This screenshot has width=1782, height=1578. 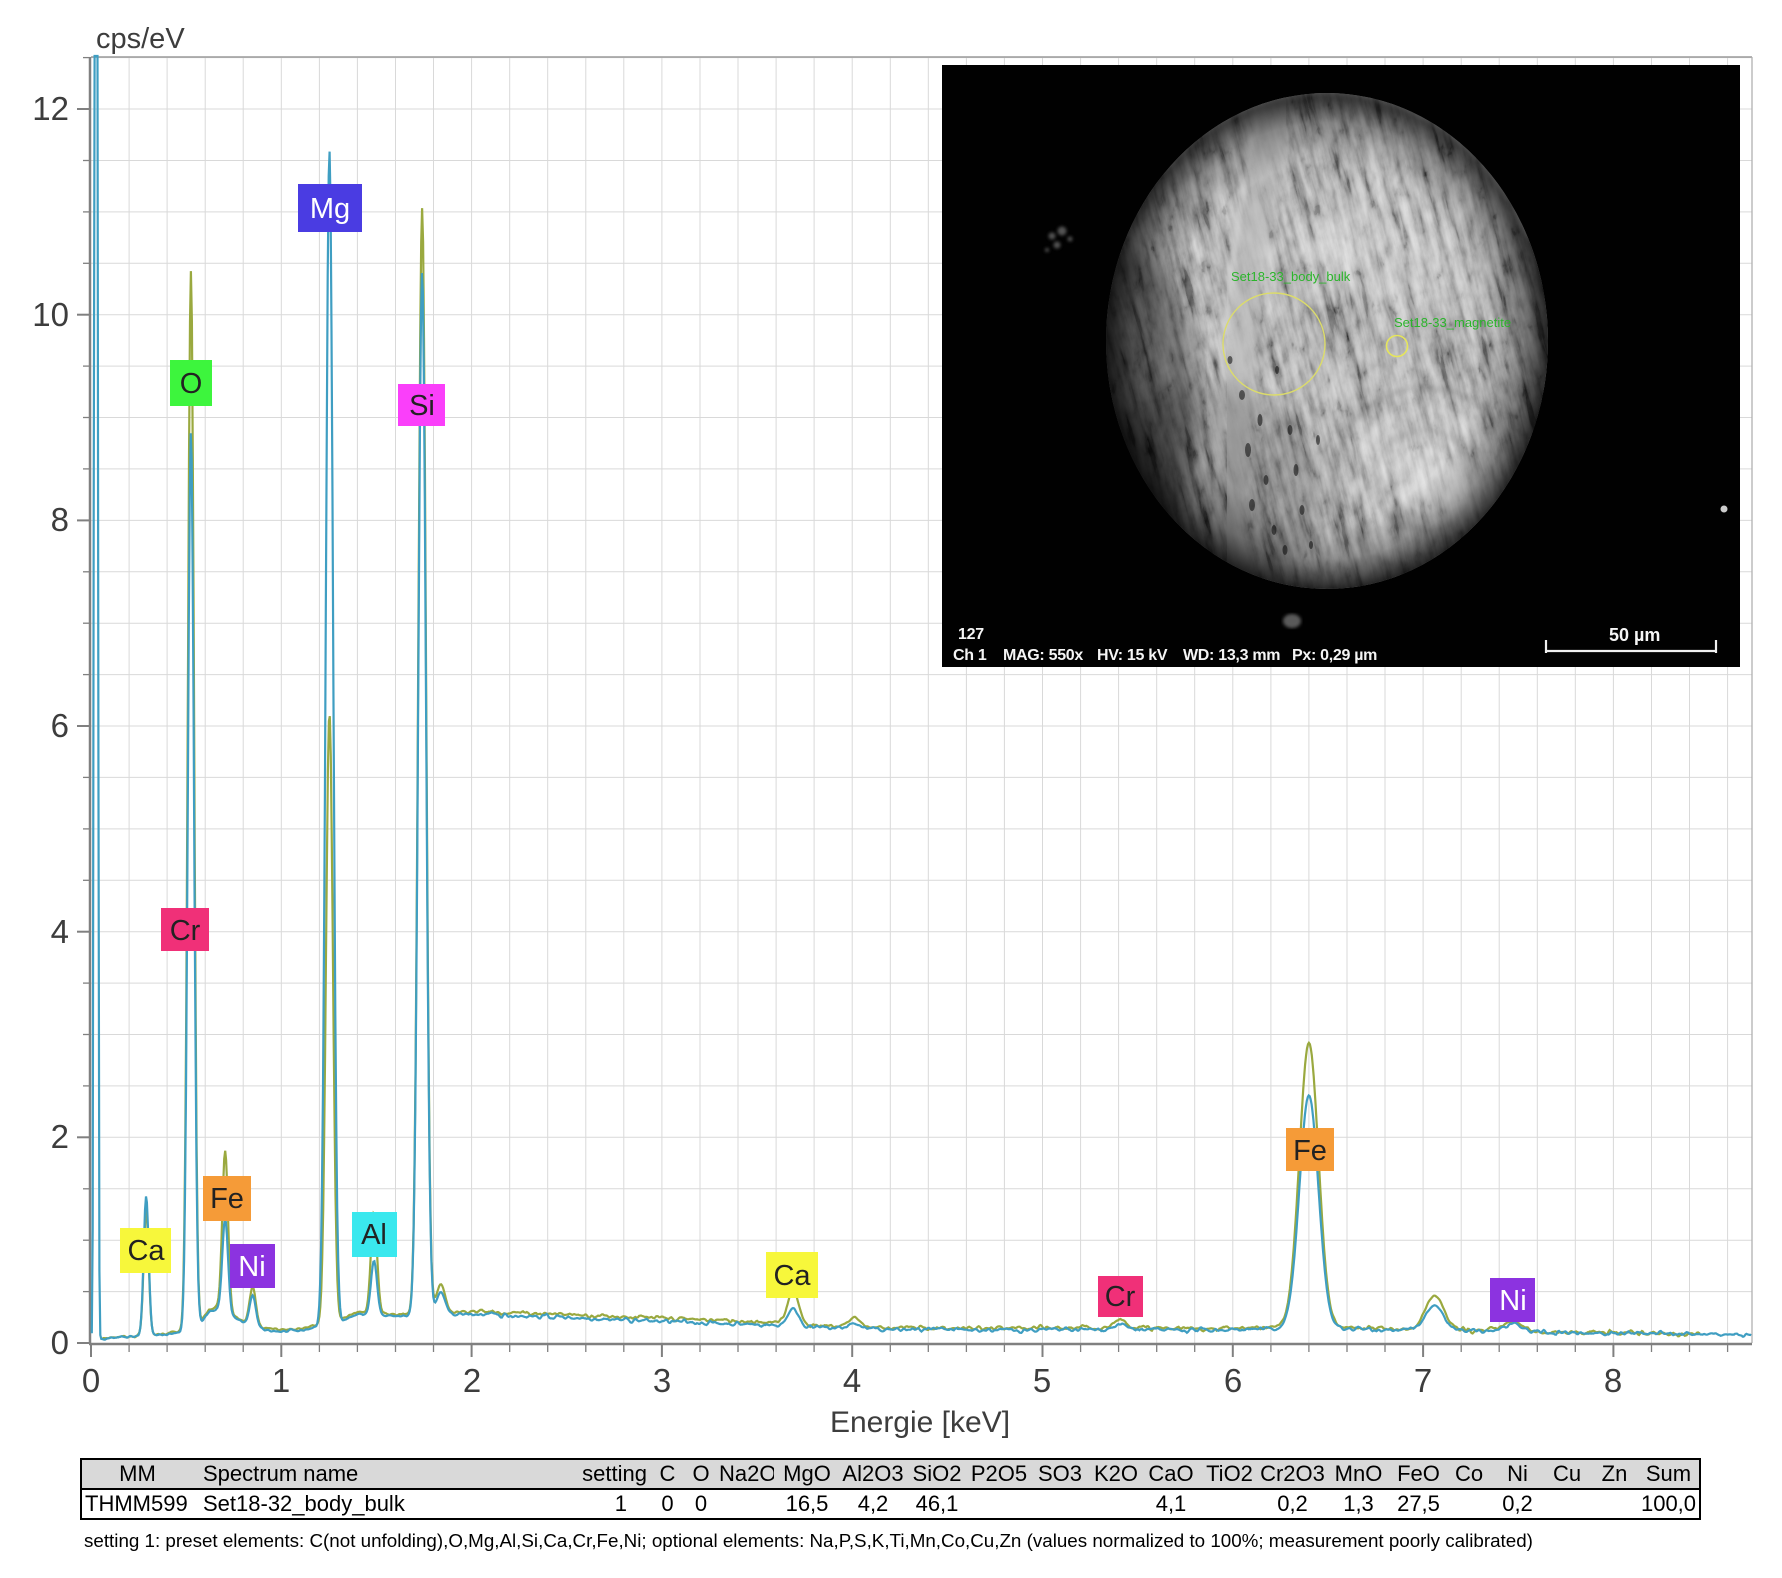 What do you see at coordinates (140, 39) in the screenshot?
I see `svg-text: cps/eV` at bounding box center [140, 39].